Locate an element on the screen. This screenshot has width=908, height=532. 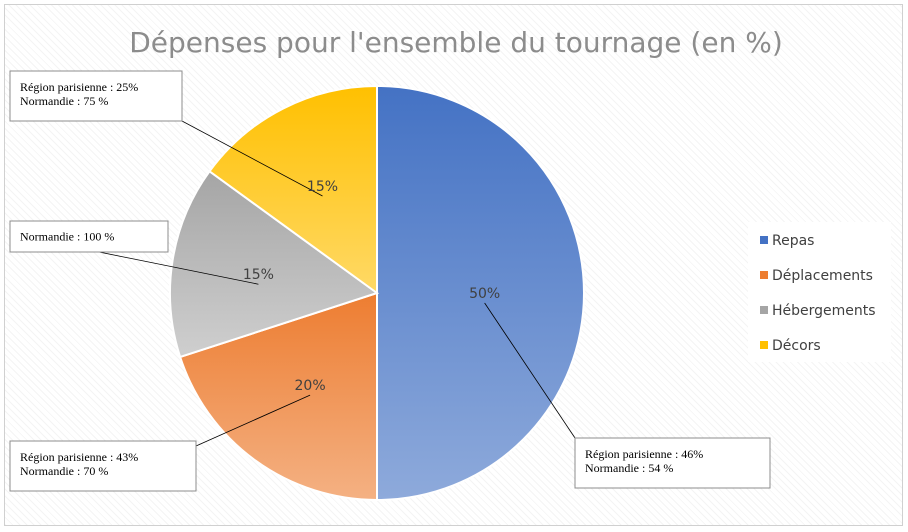
legend-background is located at coordinates (819, 292).